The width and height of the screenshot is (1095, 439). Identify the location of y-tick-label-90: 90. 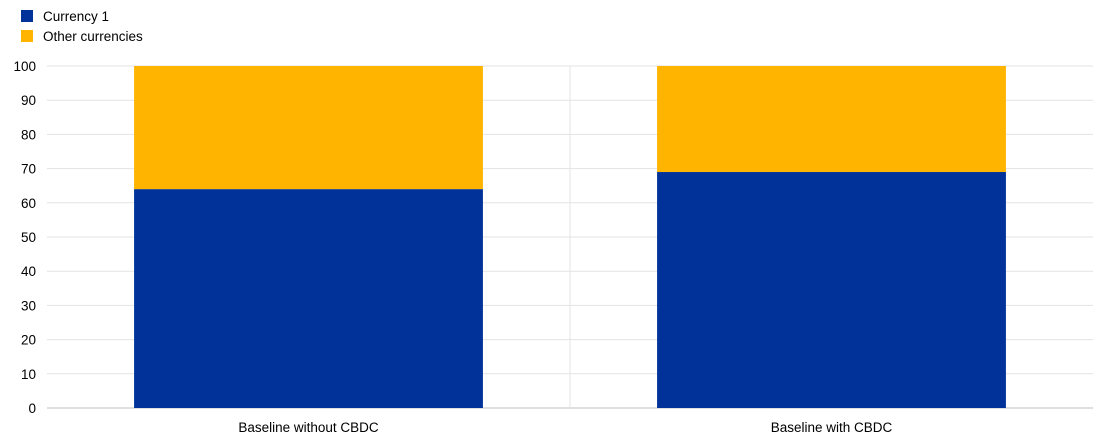
(28, 100).